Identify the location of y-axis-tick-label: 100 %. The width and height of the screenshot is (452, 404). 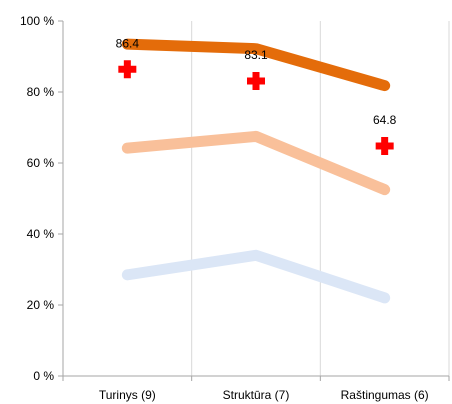
(37, 21).